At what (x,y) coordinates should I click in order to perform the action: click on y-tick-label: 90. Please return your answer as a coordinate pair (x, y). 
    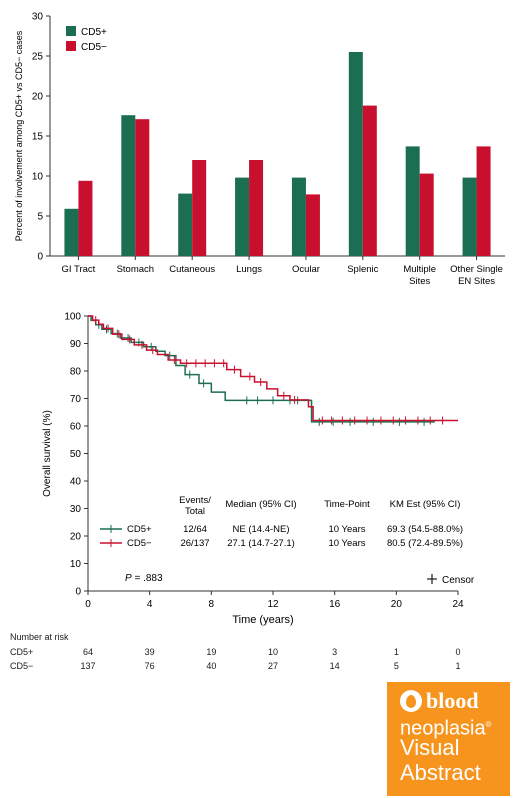
    Looking at the image, I should click on (76, 344).